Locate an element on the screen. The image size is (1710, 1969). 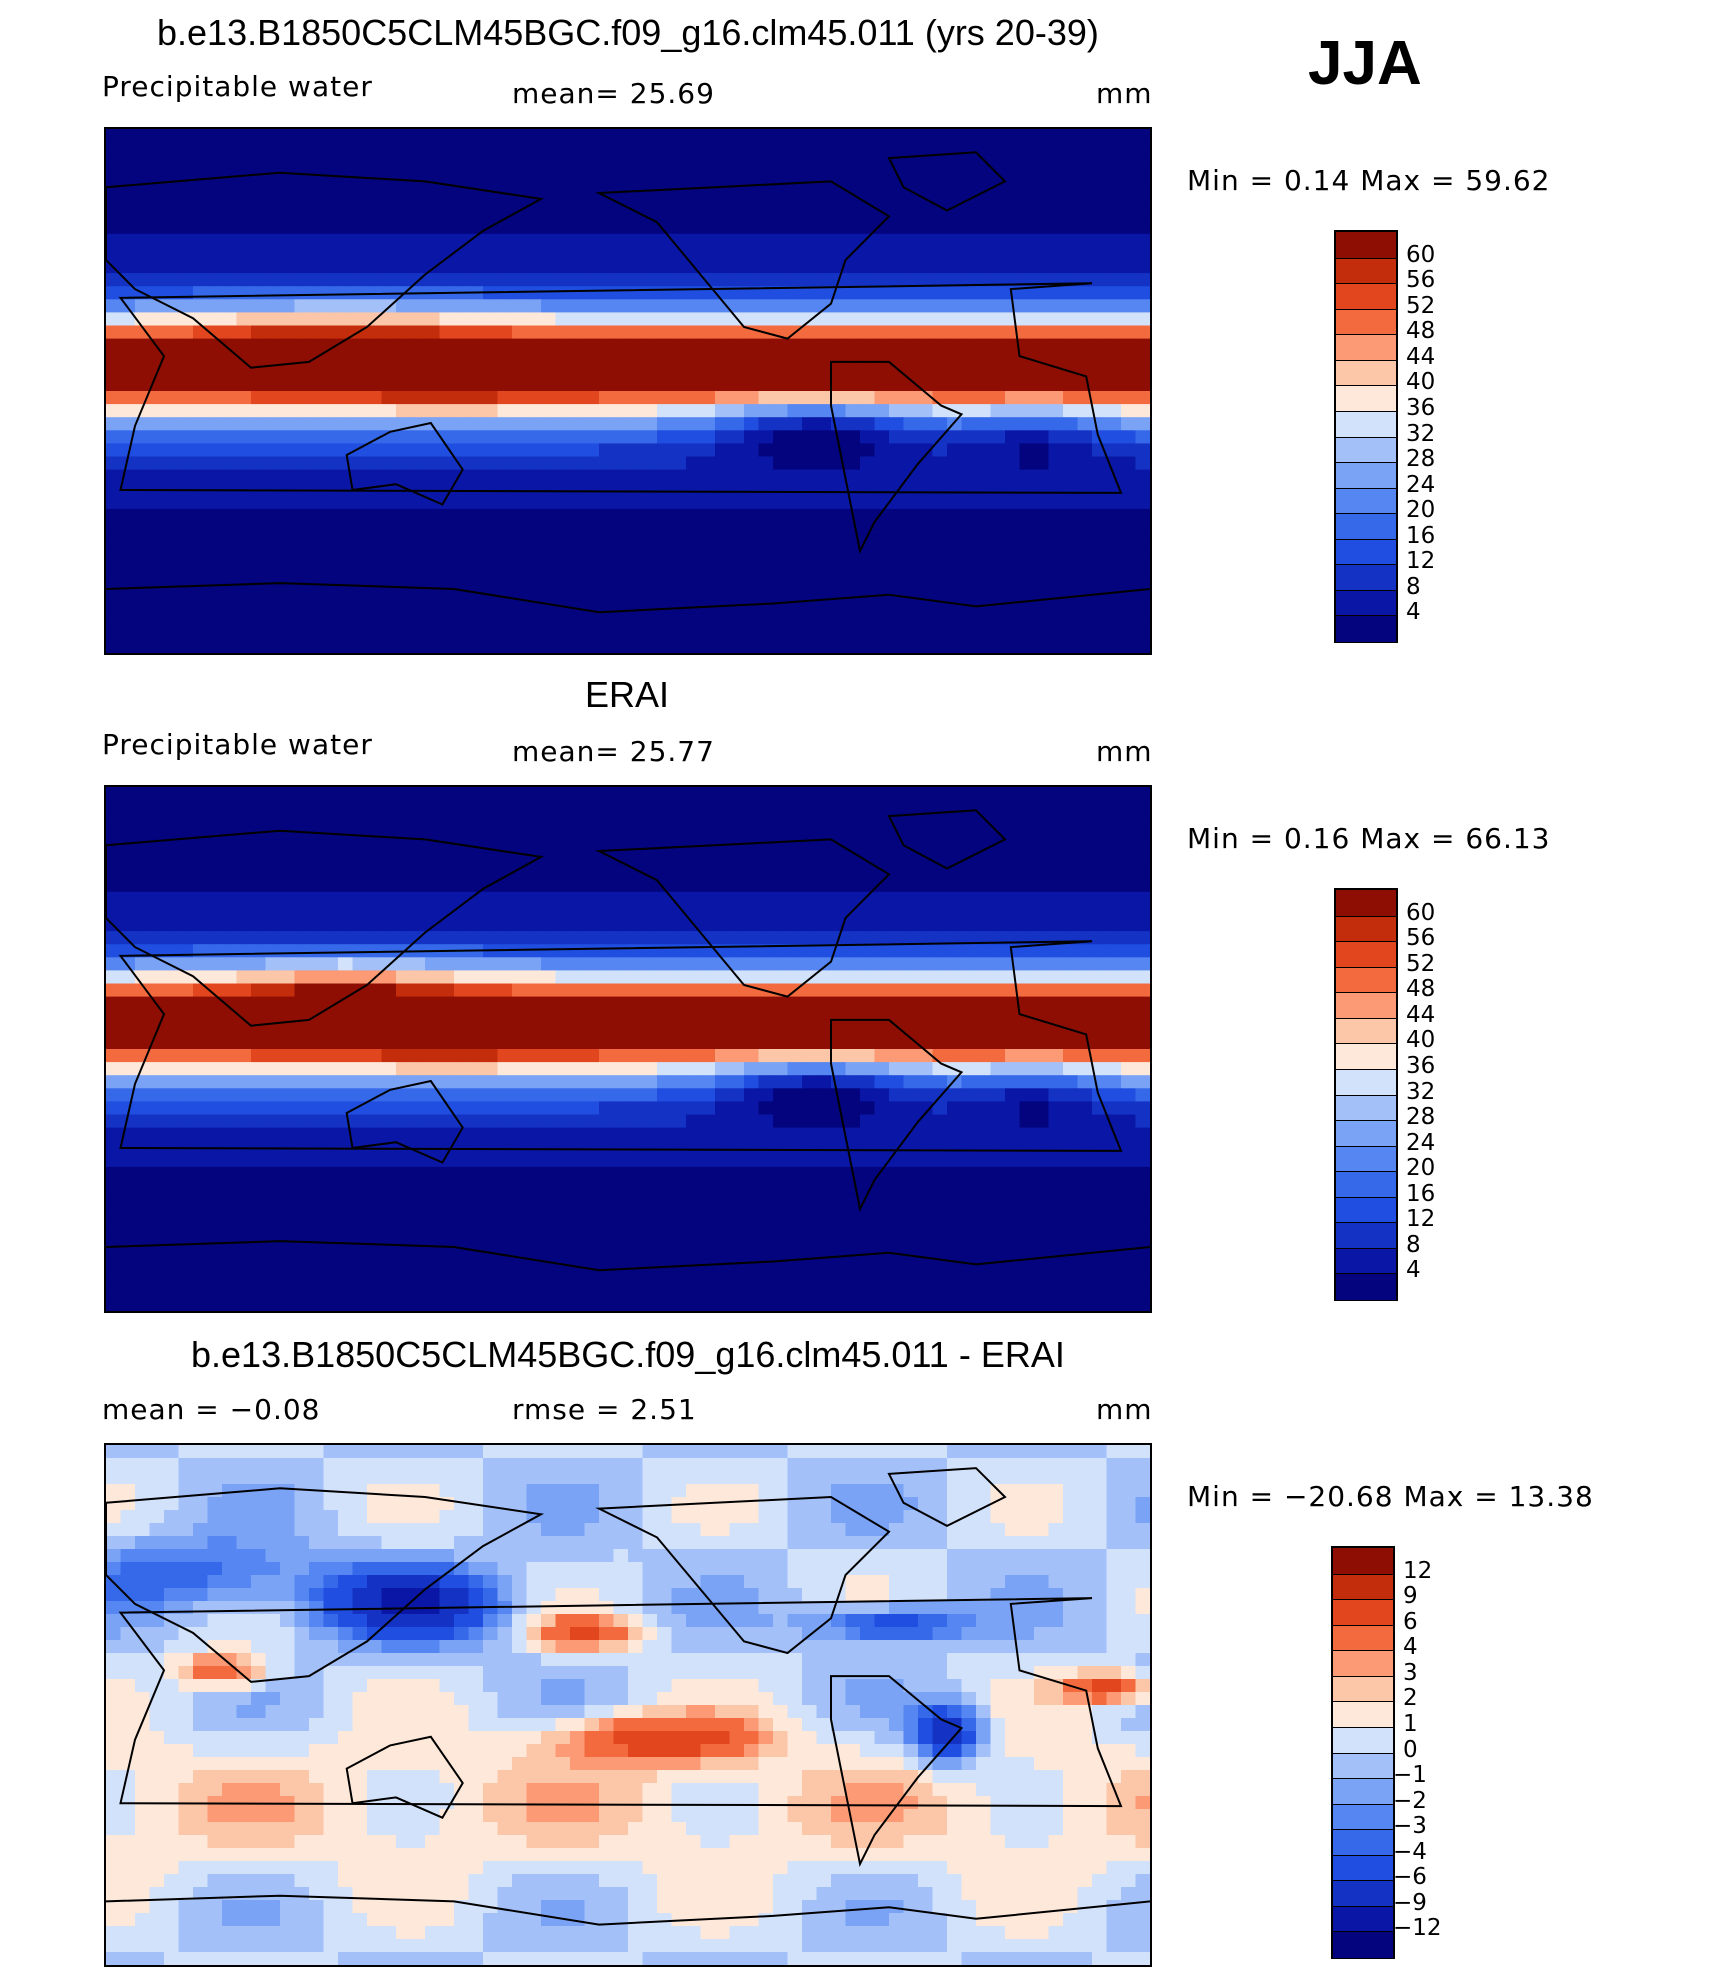
colorbar-tick-label: −1 is located at coordinates (1410, 1775).